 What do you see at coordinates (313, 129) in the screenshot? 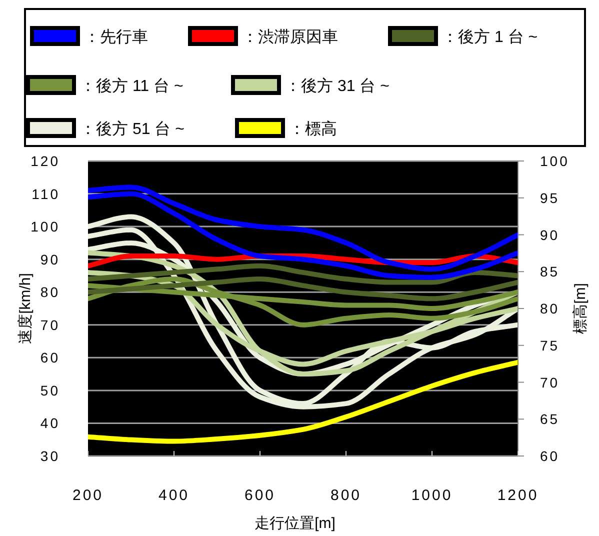
I see `legend-label: ：標高` at bounding box center [313, 129].